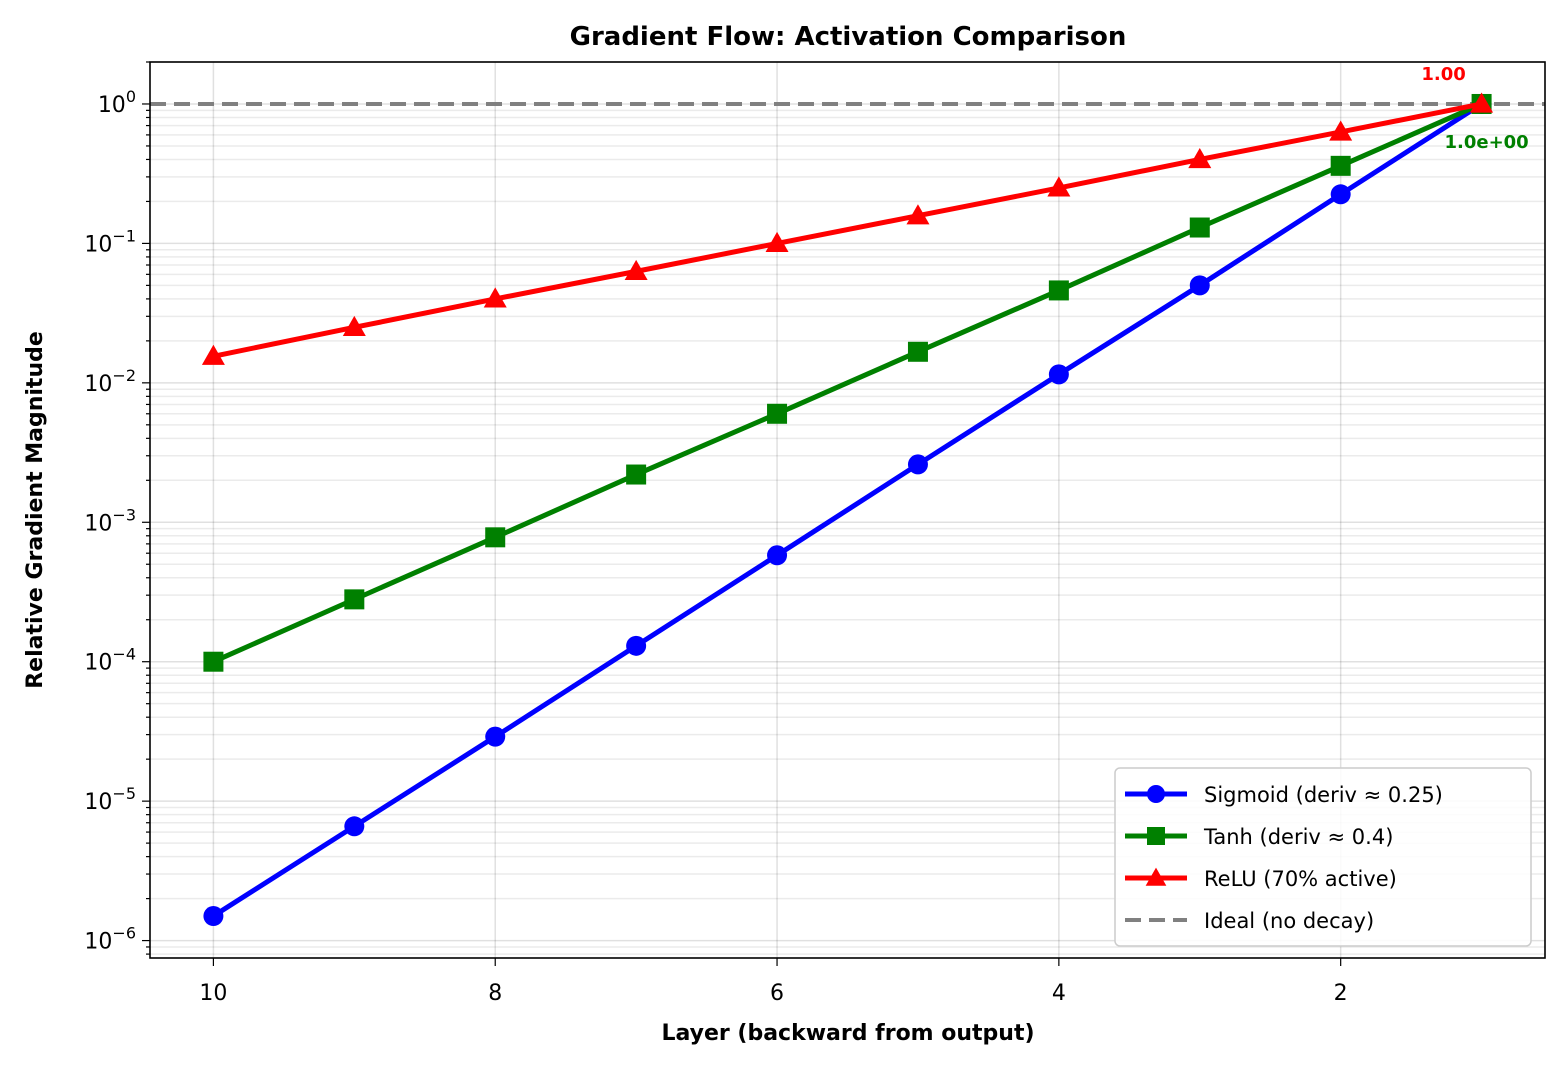  What do you see at coordinates (777, 993) in the screenshot?
I see `x-tick-label: 6` at bounding box center [777, 993].